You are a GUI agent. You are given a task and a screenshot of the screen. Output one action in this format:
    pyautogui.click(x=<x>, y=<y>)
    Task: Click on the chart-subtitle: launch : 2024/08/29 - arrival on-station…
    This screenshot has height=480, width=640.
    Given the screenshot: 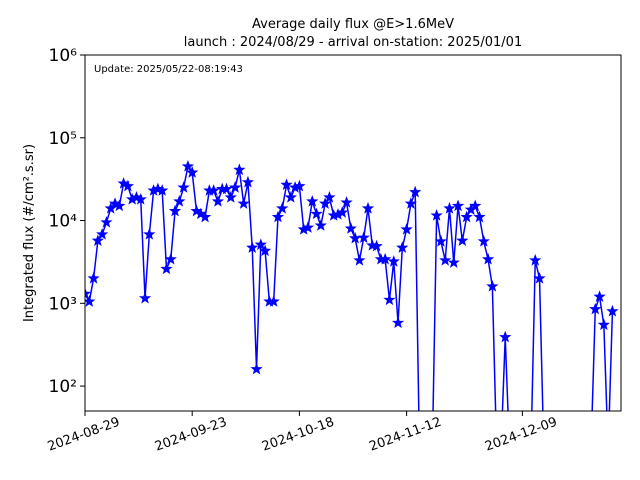 What is the action you would take?
    pyautogui.click(x=353, y=42)
    